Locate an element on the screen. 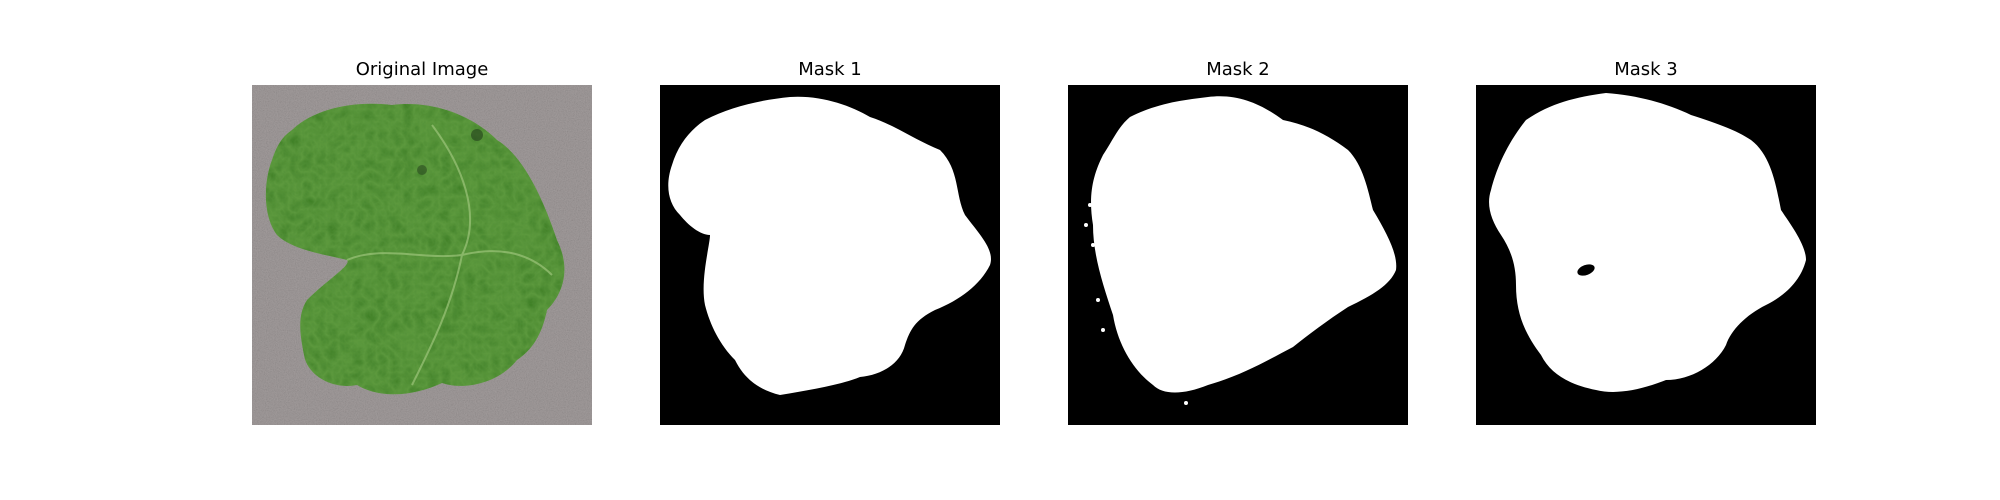  leaf-photo is located at coordinates (422, 255).